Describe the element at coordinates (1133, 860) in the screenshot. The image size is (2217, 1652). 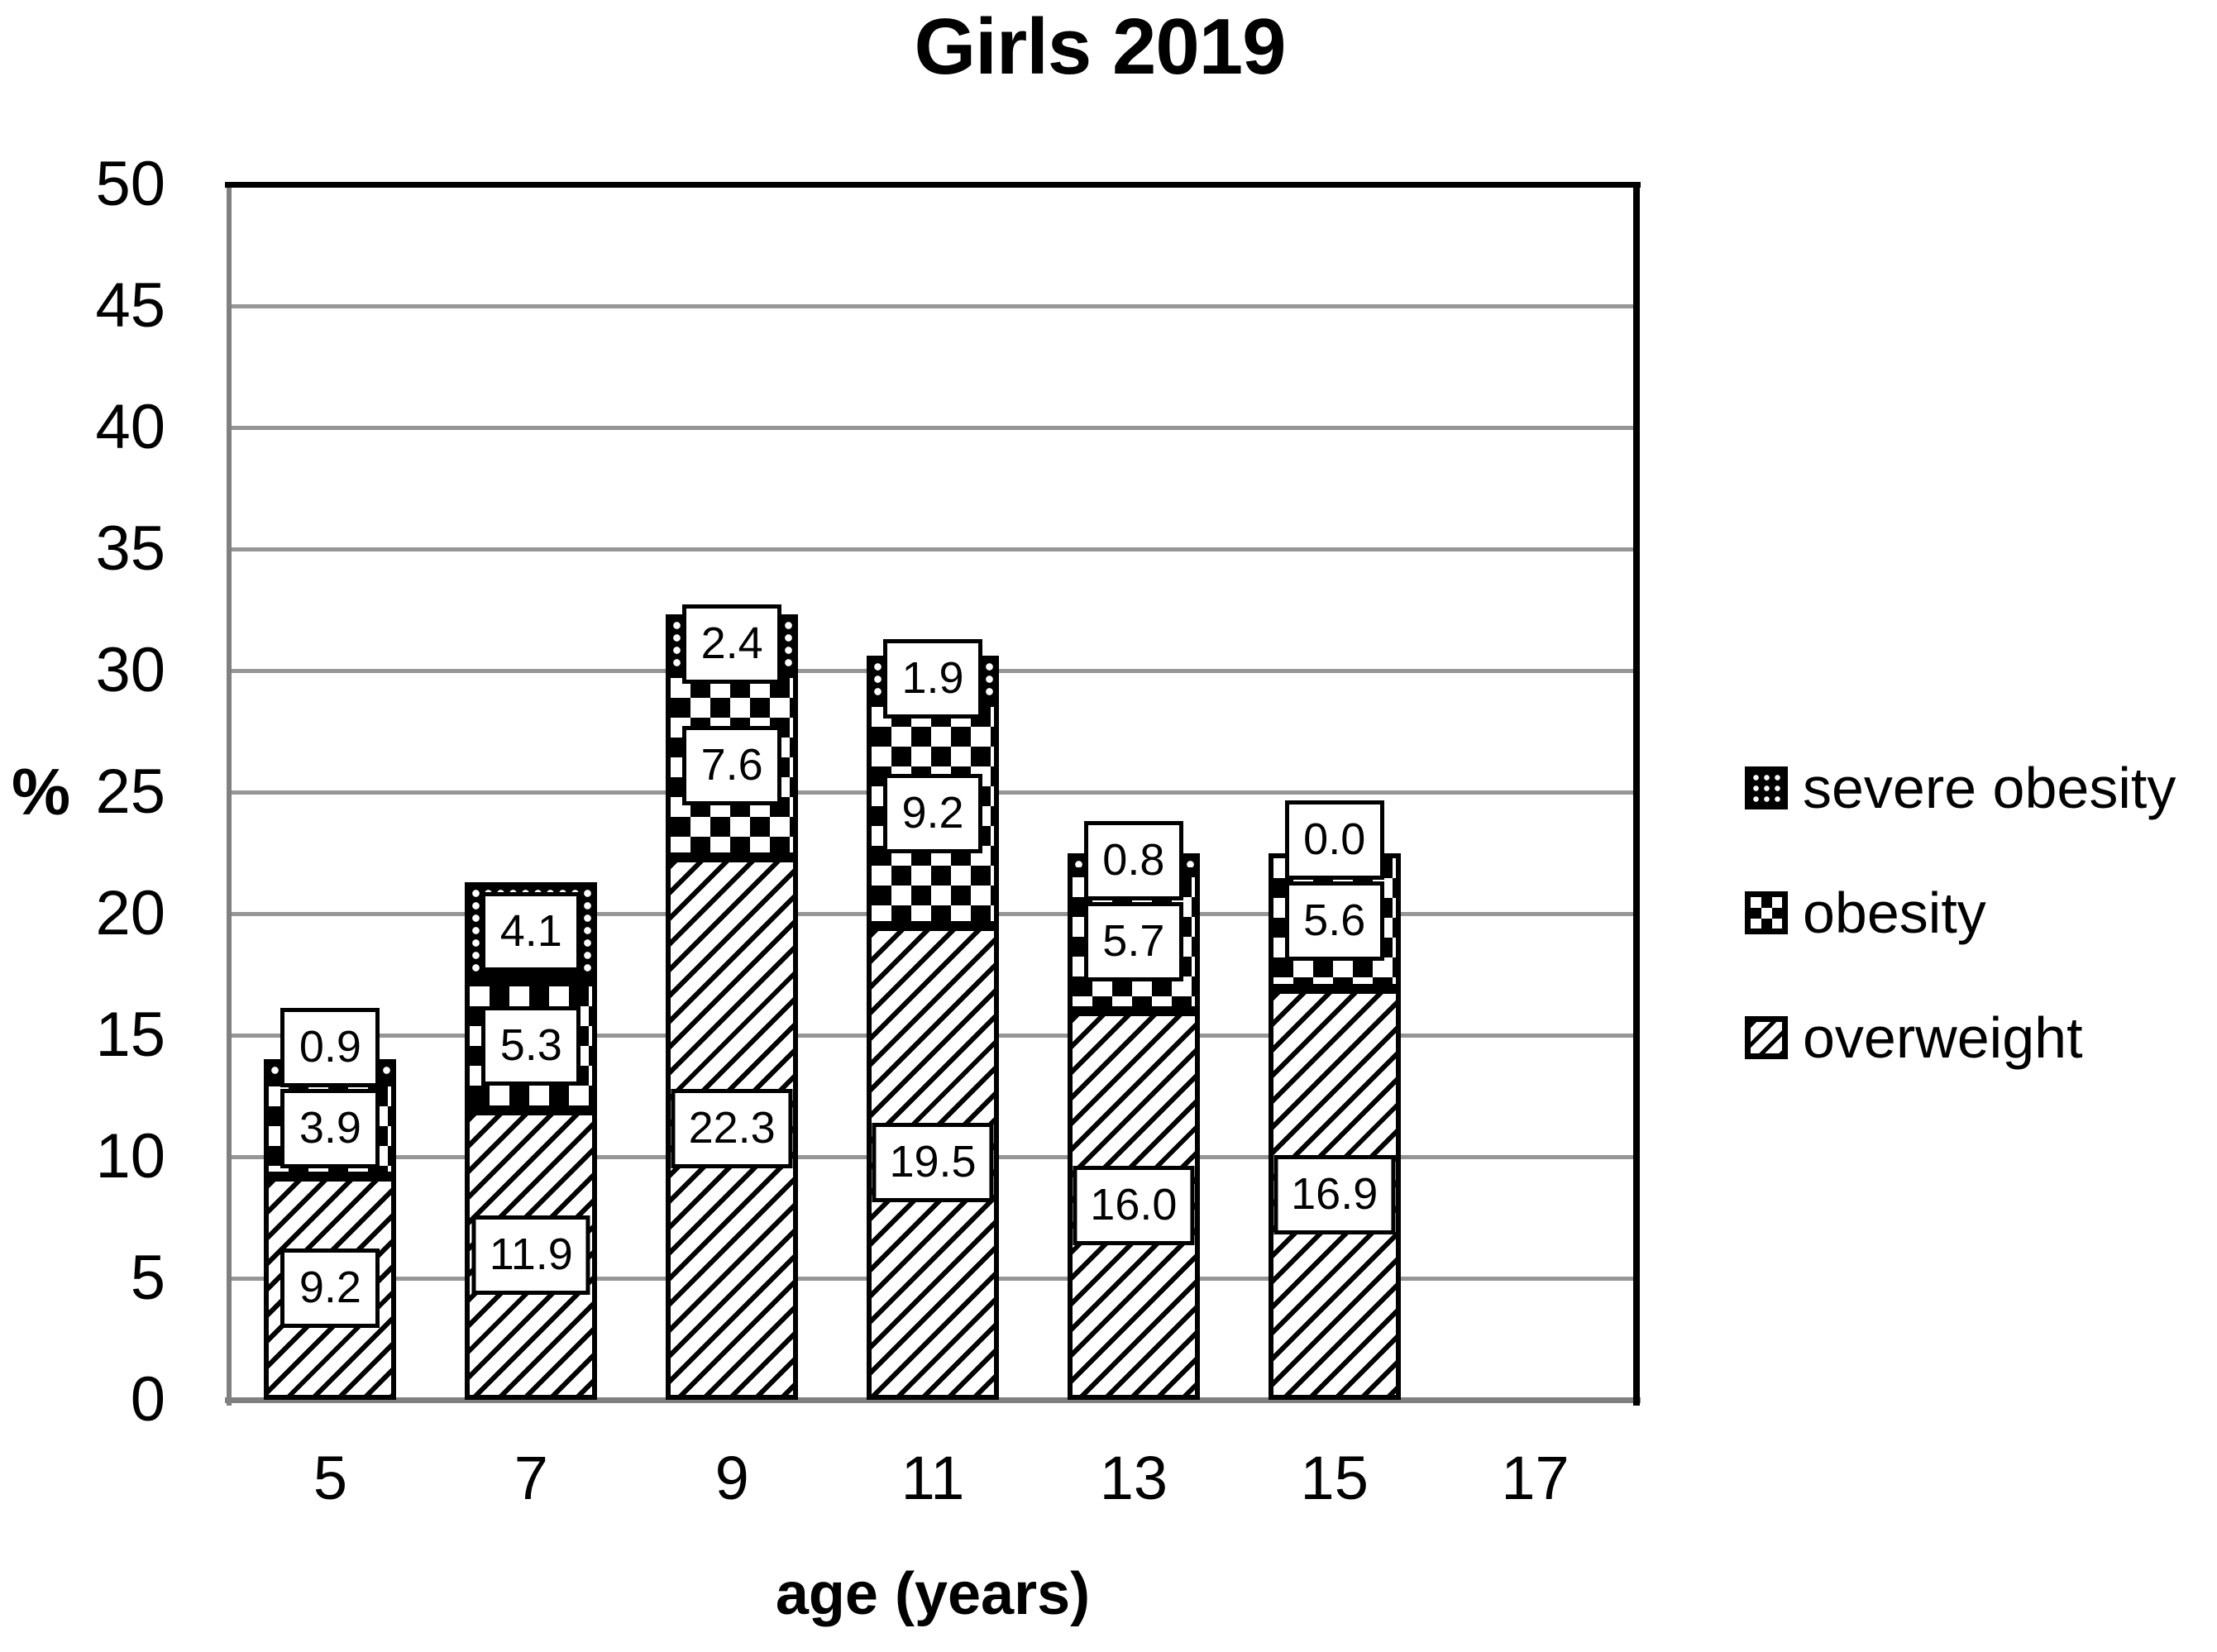
I see `data-label-severe-obesity-age-13: 0.8` at that location.